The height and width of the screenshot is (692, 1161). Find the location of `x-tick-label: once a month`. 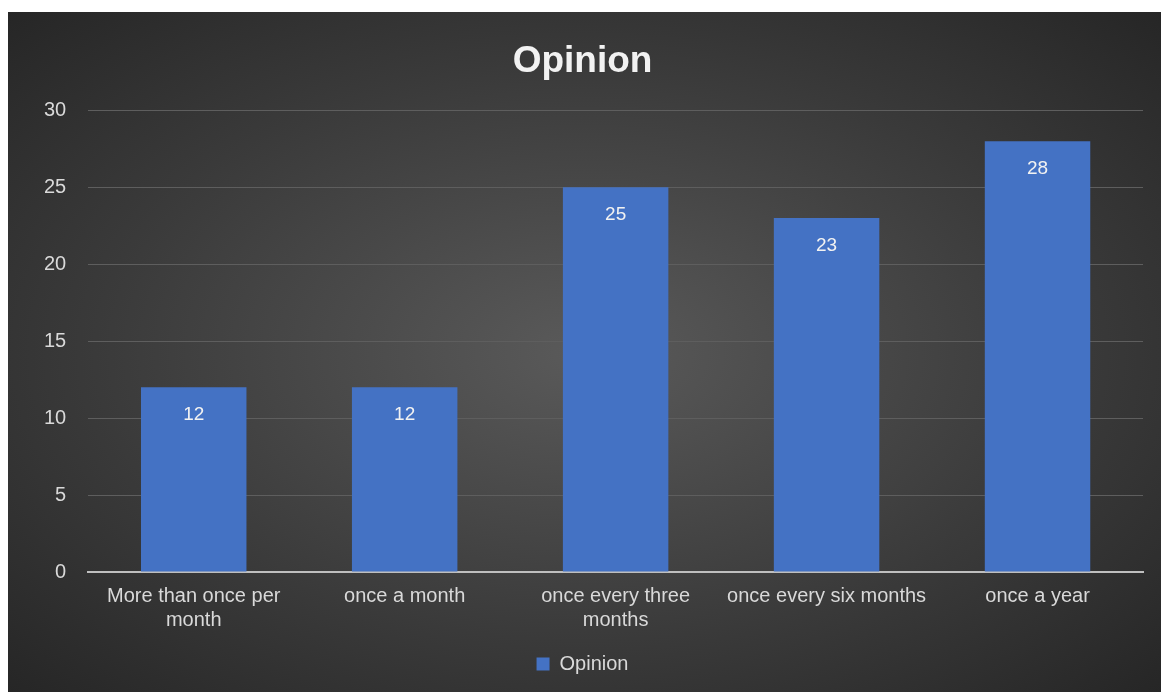

x-tick-label: once a month is located at coordinates (405, 594).